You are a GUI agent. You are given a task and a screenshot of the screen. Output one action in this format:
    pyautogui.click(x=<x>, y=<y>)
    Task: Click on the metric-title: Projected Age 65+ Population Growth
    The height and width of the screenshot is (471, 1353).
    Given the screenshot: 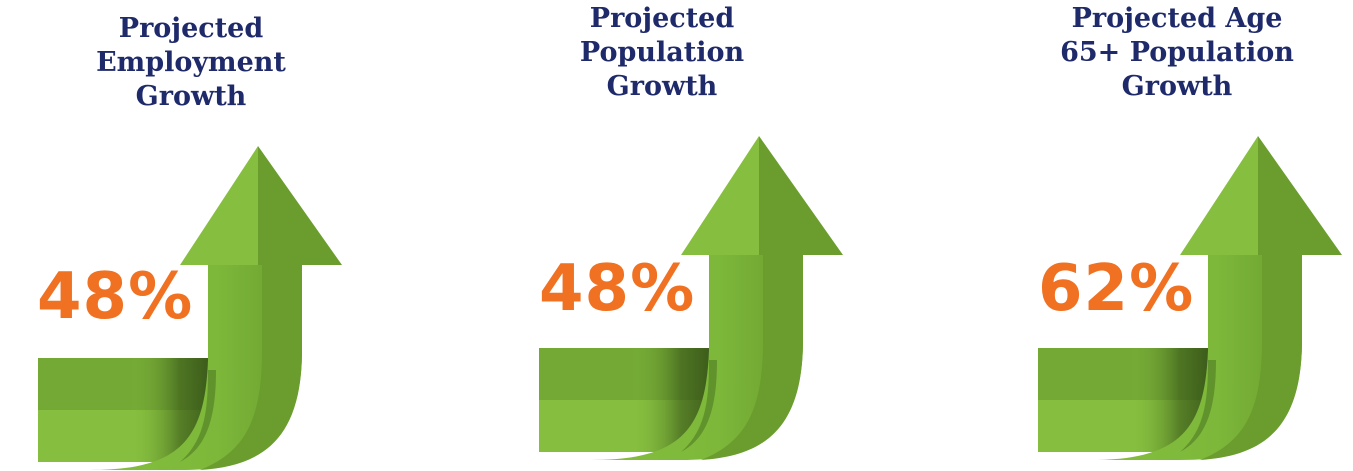 What is the action you would take?
    pyautogui.click(x=1177, y=53)
    